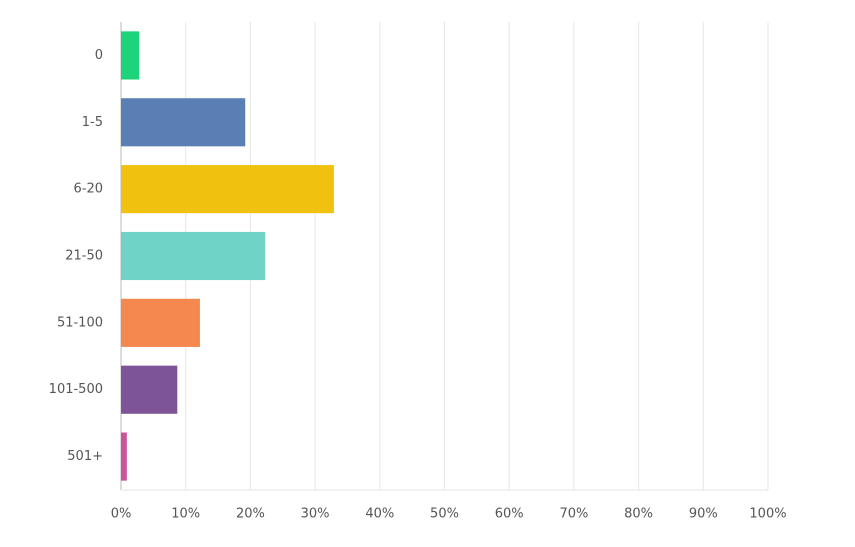  Describe the element at coordinates (573, 514) in the screenshot. I see `x-tick-label: 70%` at that location.